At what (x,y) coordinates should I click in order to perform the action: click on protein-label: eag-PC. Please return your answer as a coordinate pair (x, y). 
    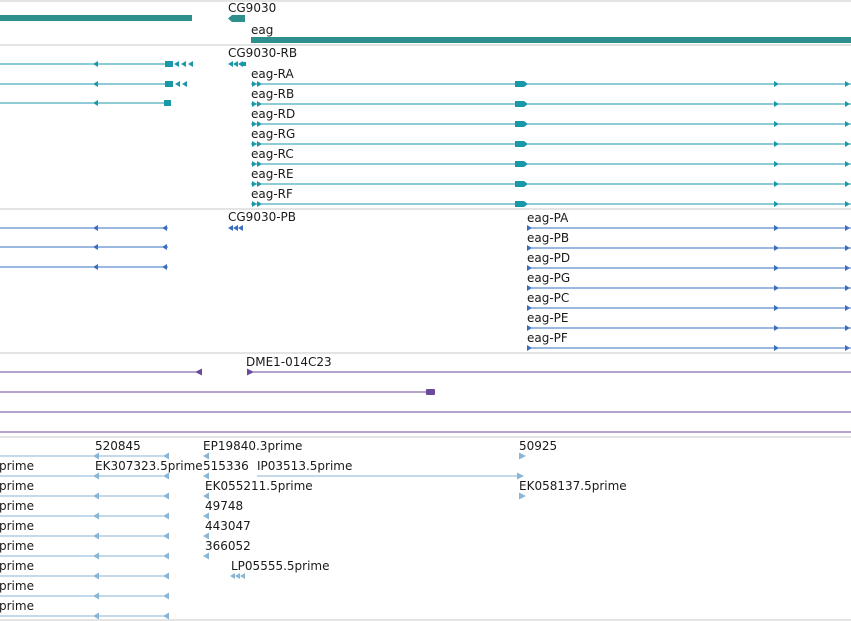
    Looking at the image, I should click on (548, 298).